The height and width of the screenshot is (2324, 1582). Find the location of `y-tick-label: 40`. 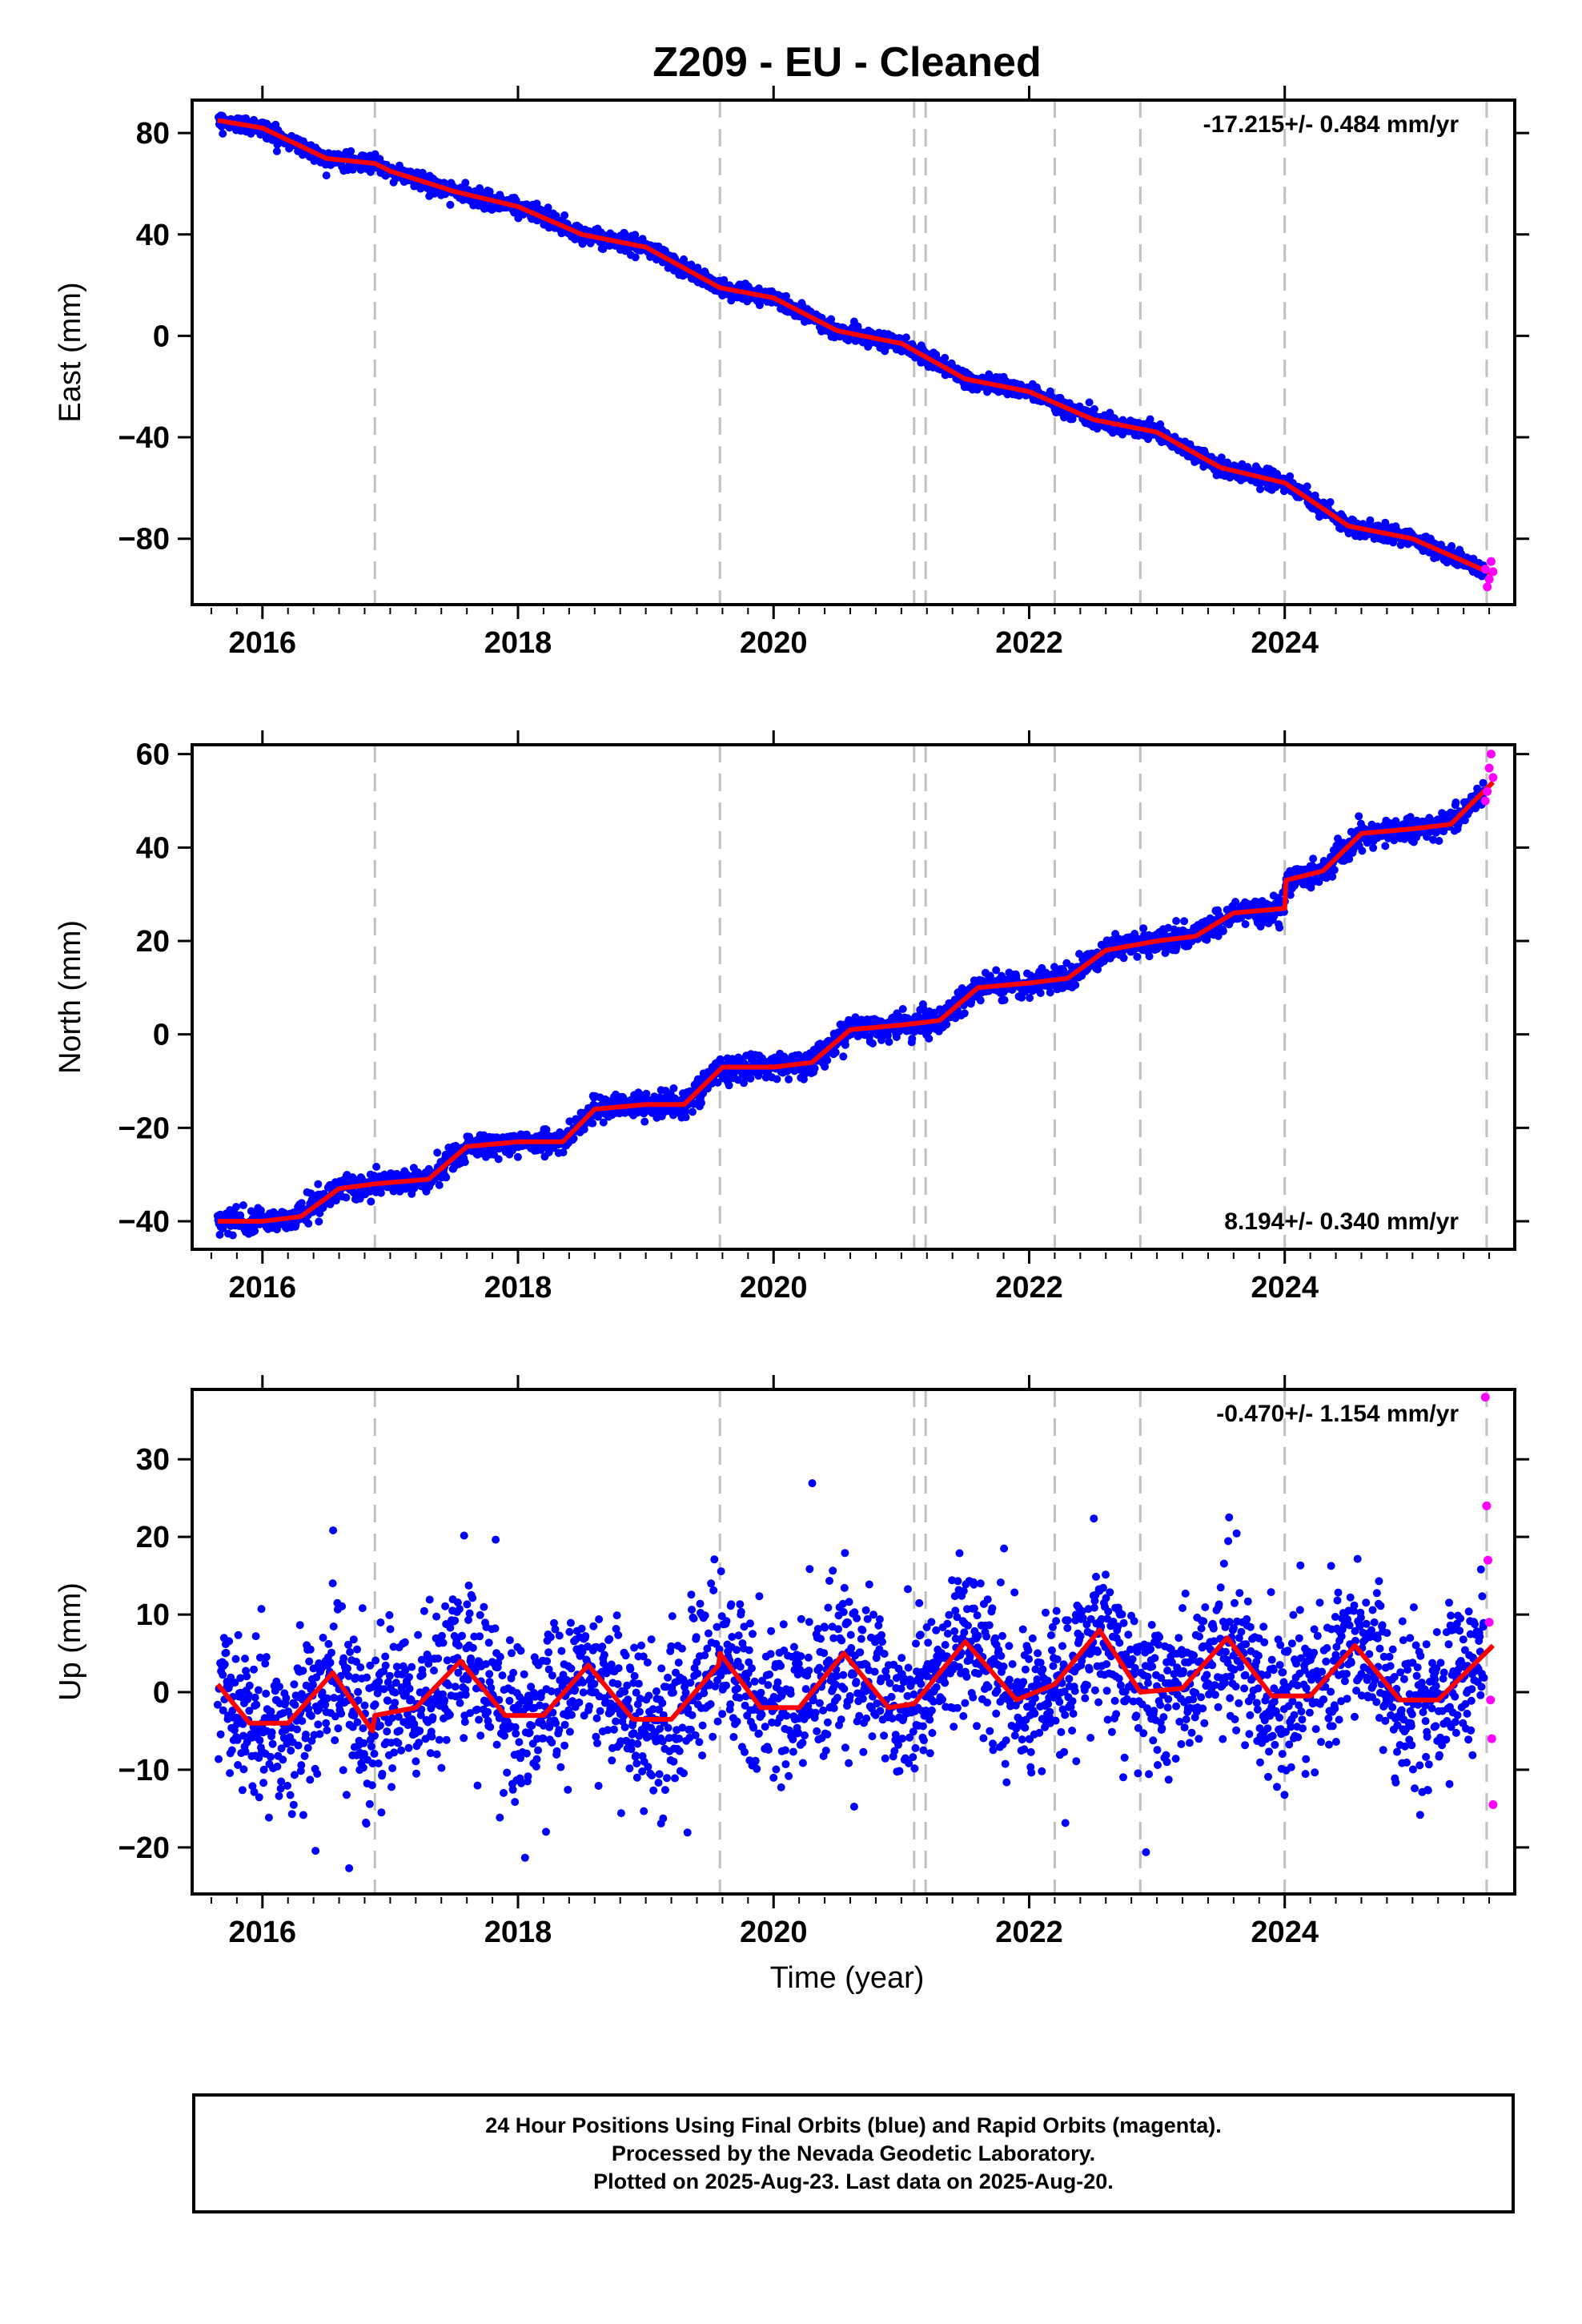

y-tick-label: 40 is located at coordinates (153, 235).